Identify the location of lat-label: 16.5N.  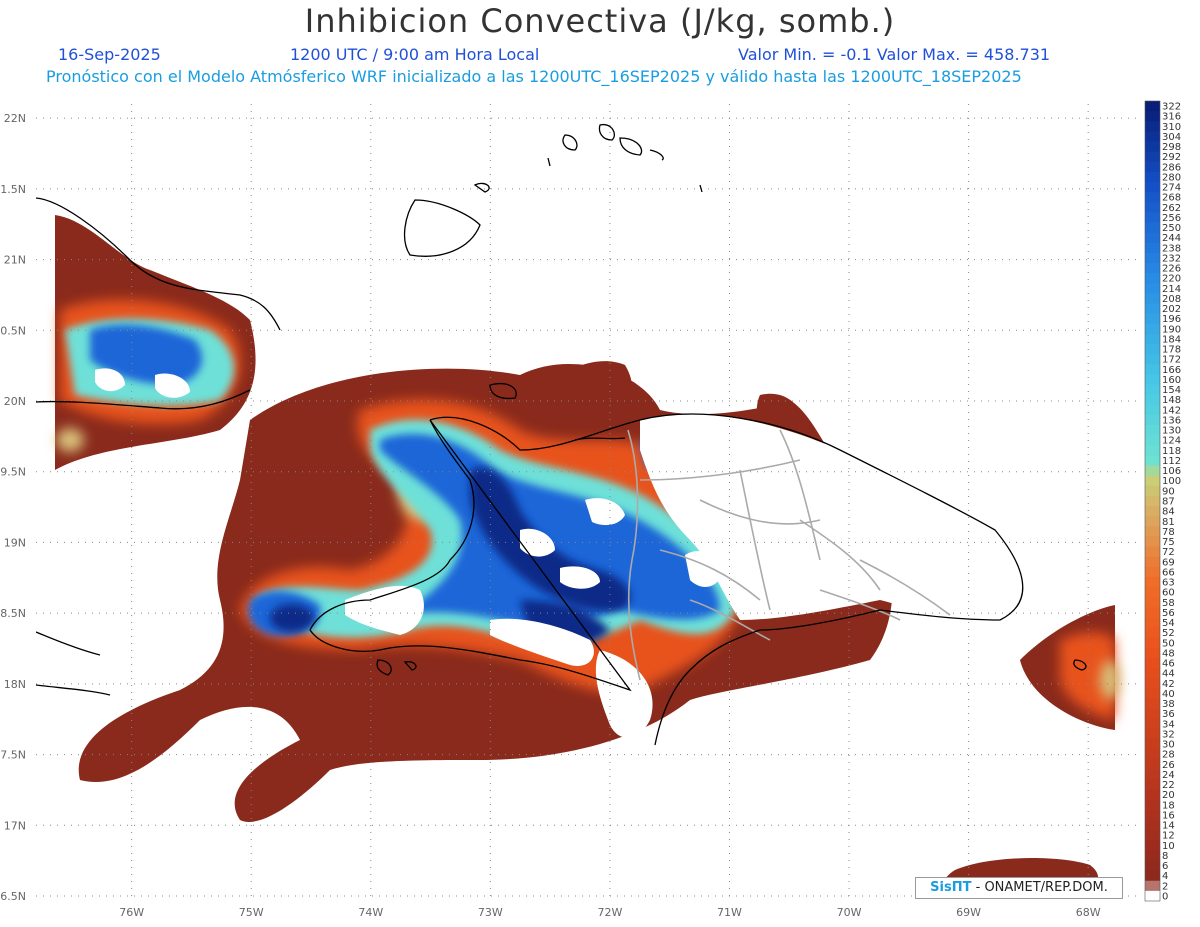
(13, 896).